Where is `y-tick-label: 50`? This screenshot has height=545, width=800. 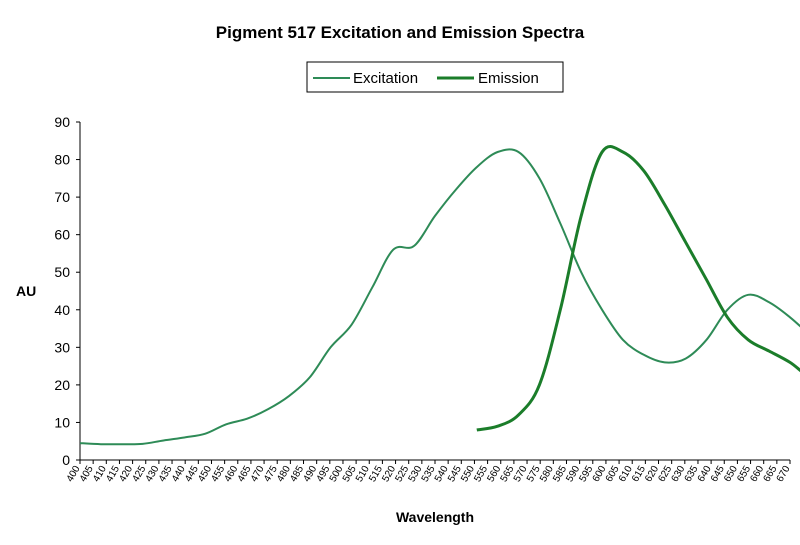 y-tick-label: 50 is located at coordinates (62, 272).